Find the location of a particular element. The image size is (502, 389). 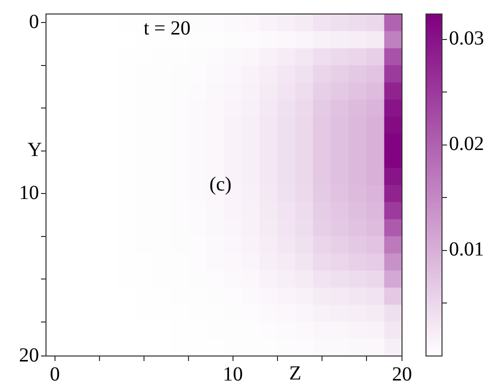

x-tick-label: 20 is located at coordinates (402, 374).